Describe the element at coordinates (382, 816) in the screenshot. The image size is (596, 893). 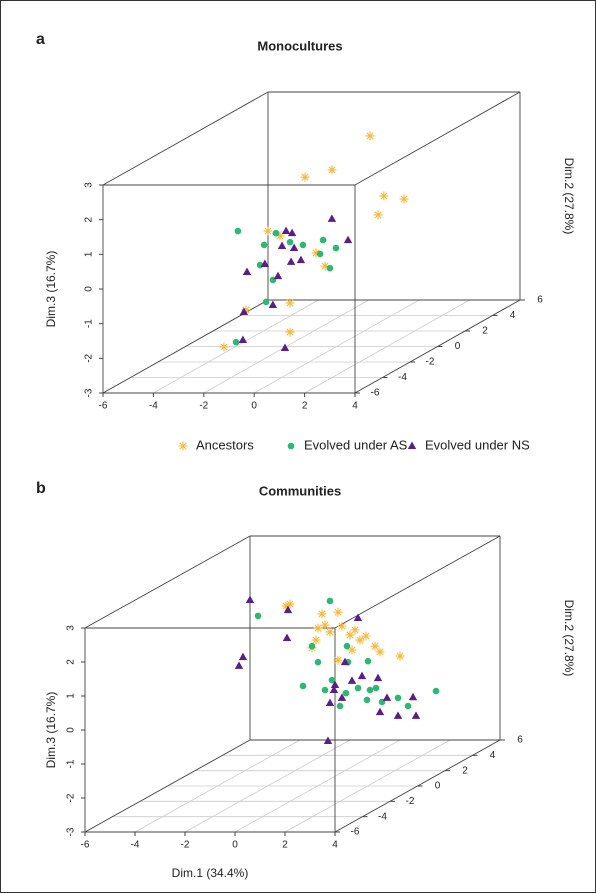
I see `y-tick-label: -4` at that location.